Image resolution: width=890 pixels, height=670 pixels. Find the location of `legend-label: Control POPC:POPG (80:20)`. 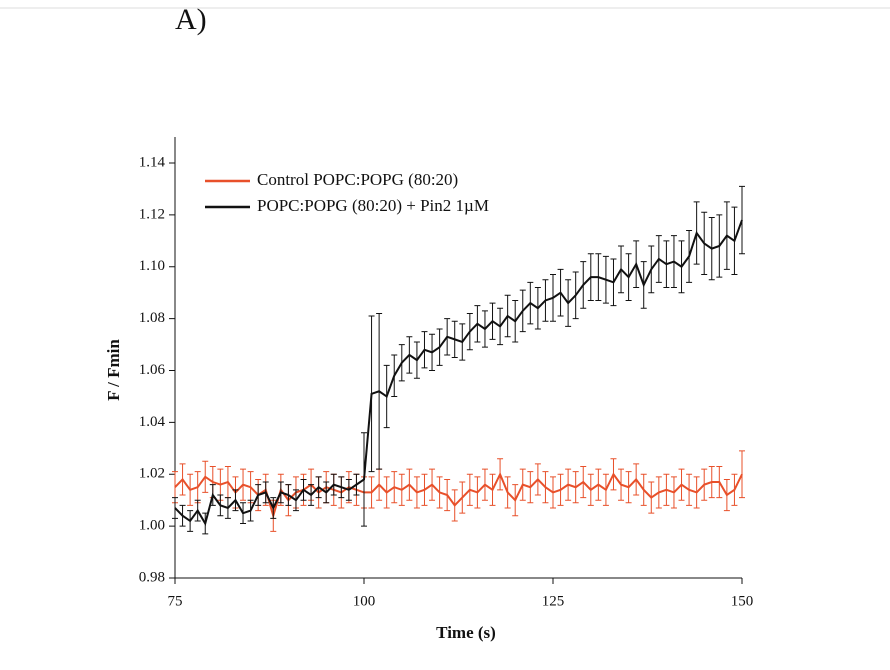

legend-label: Control POPC:POPG (80:20) is located at coordinates (357, 179).